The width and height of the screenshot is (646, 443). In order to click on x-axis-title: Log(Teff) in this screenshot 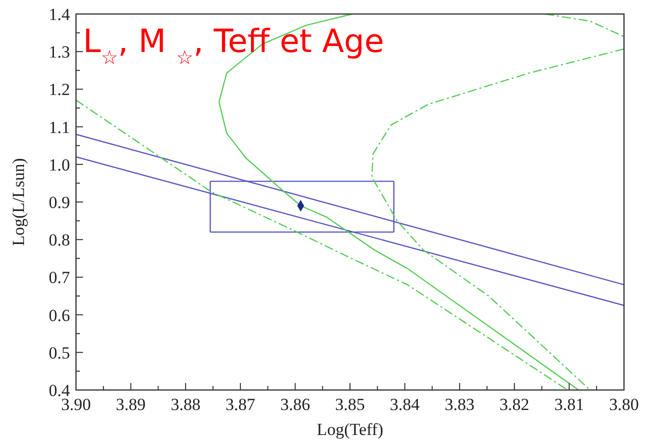, I will do `click(350, 429)`.